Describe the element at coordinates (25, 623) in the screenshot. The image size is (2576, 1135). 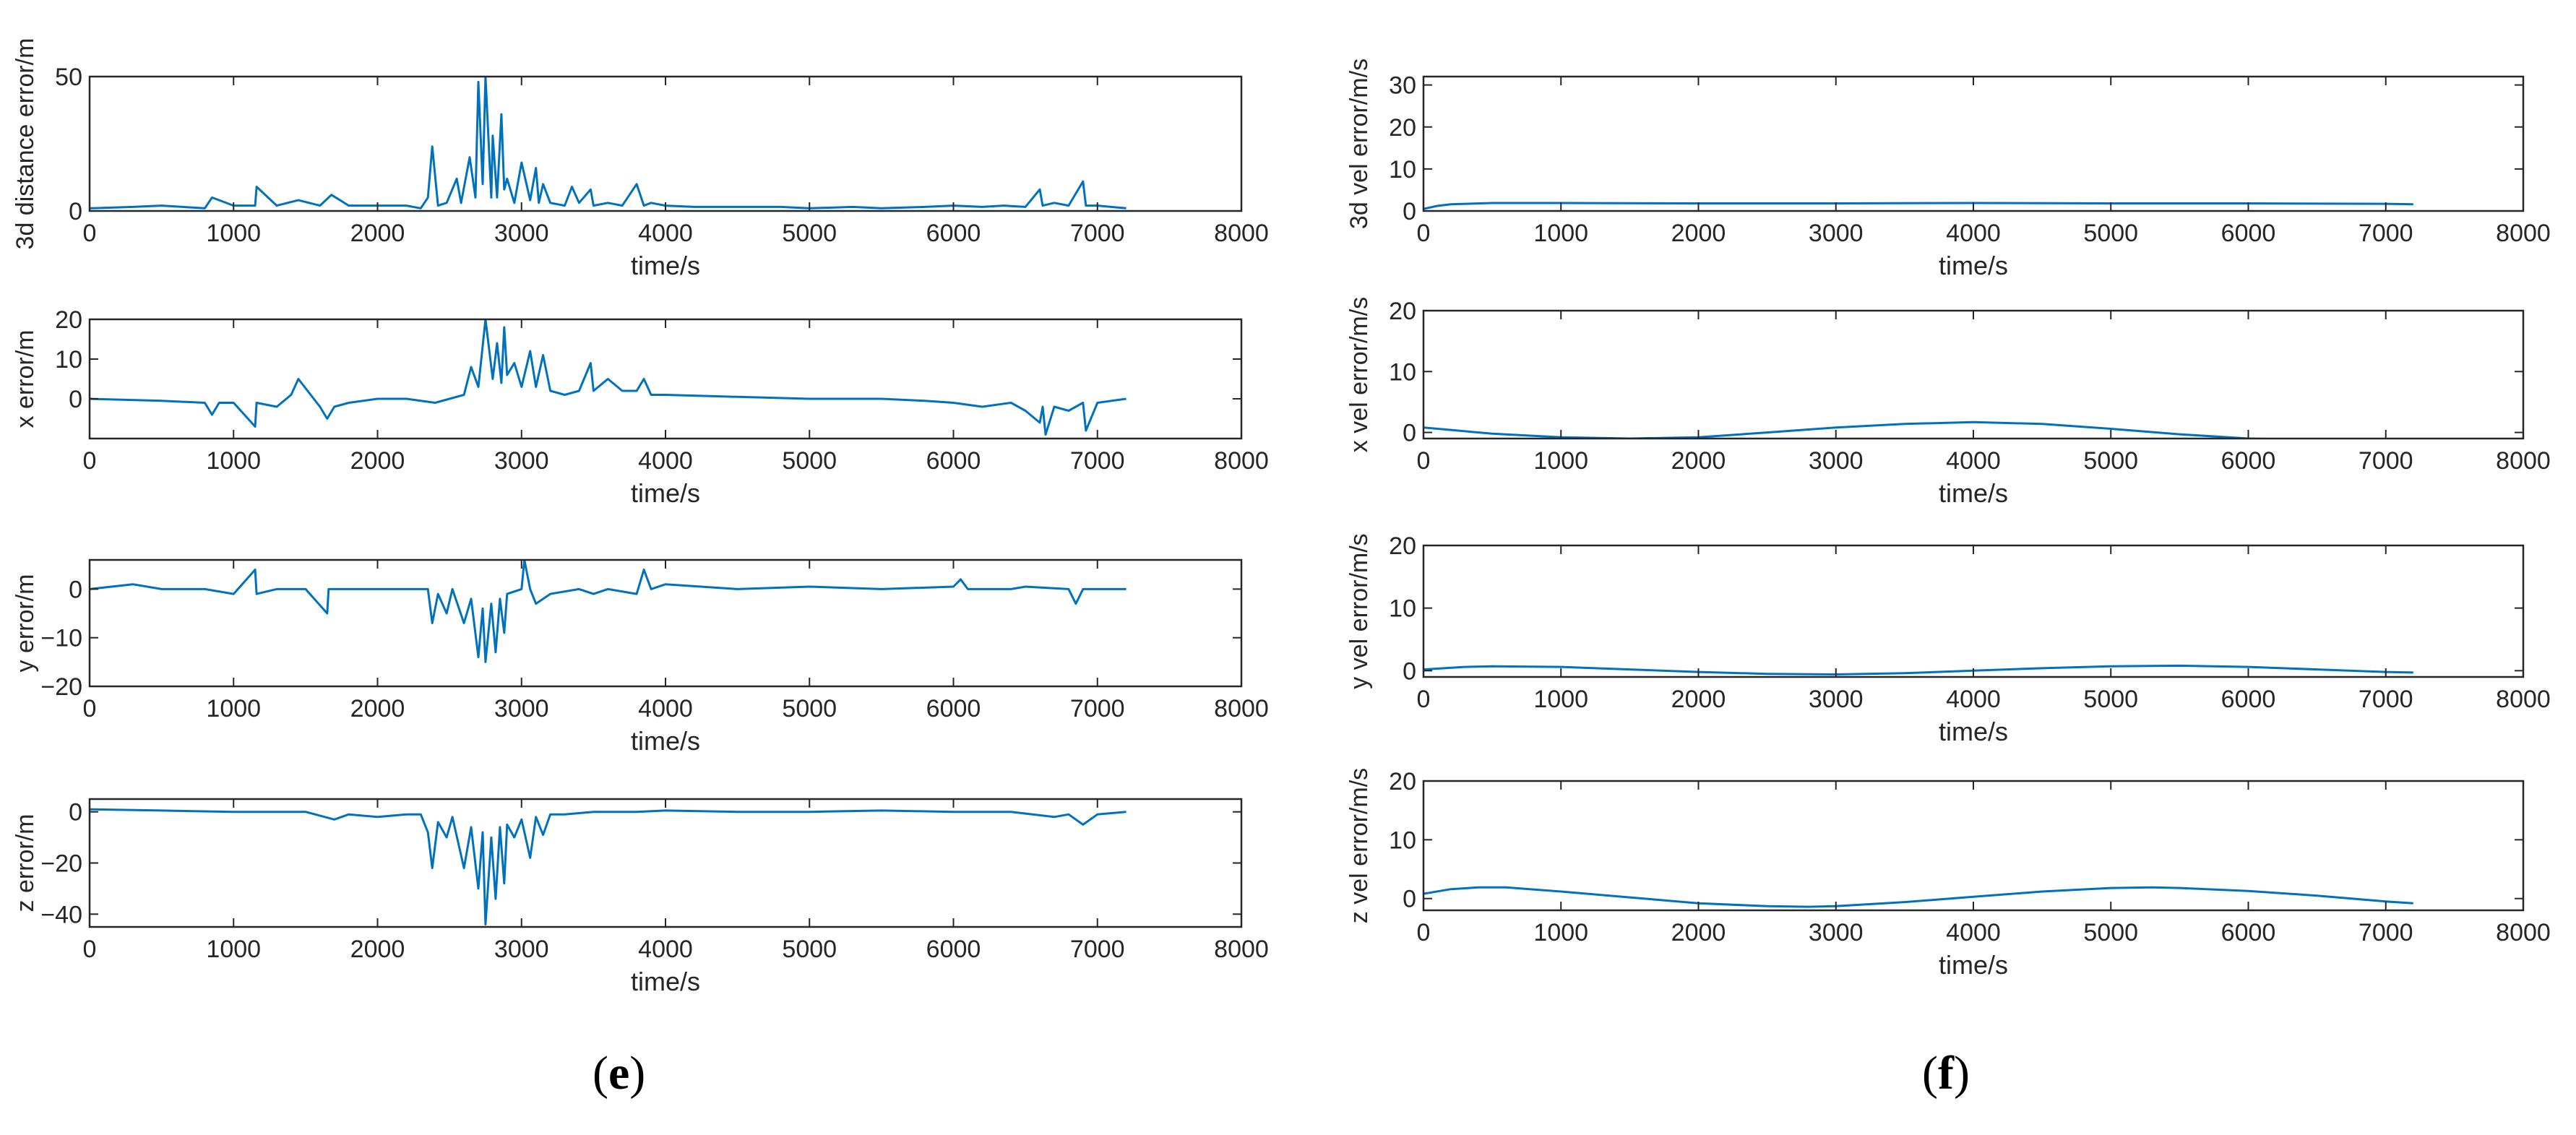
I see `y-axis-label: y error/m` at that location.